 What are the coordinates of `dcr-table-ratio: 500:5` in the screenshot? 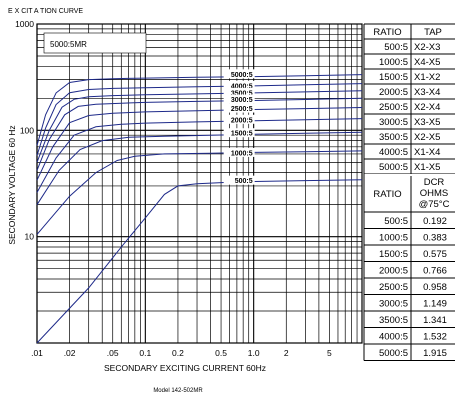 It's located at (396, 221).